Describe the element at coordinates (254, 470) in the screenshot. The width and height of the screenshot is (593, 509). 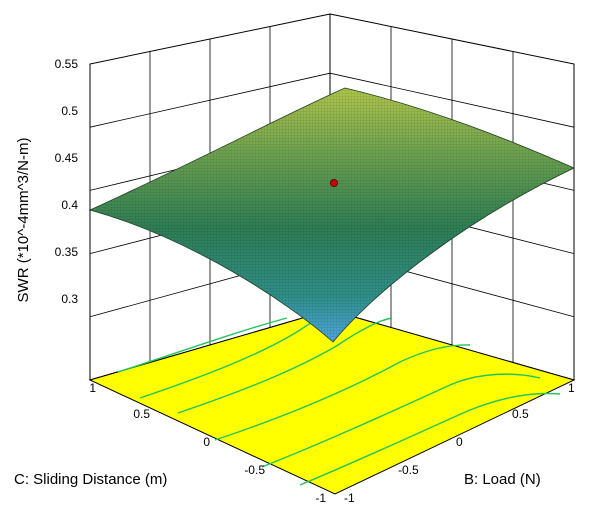
I see `x-tick-label: -0.5` at that location.